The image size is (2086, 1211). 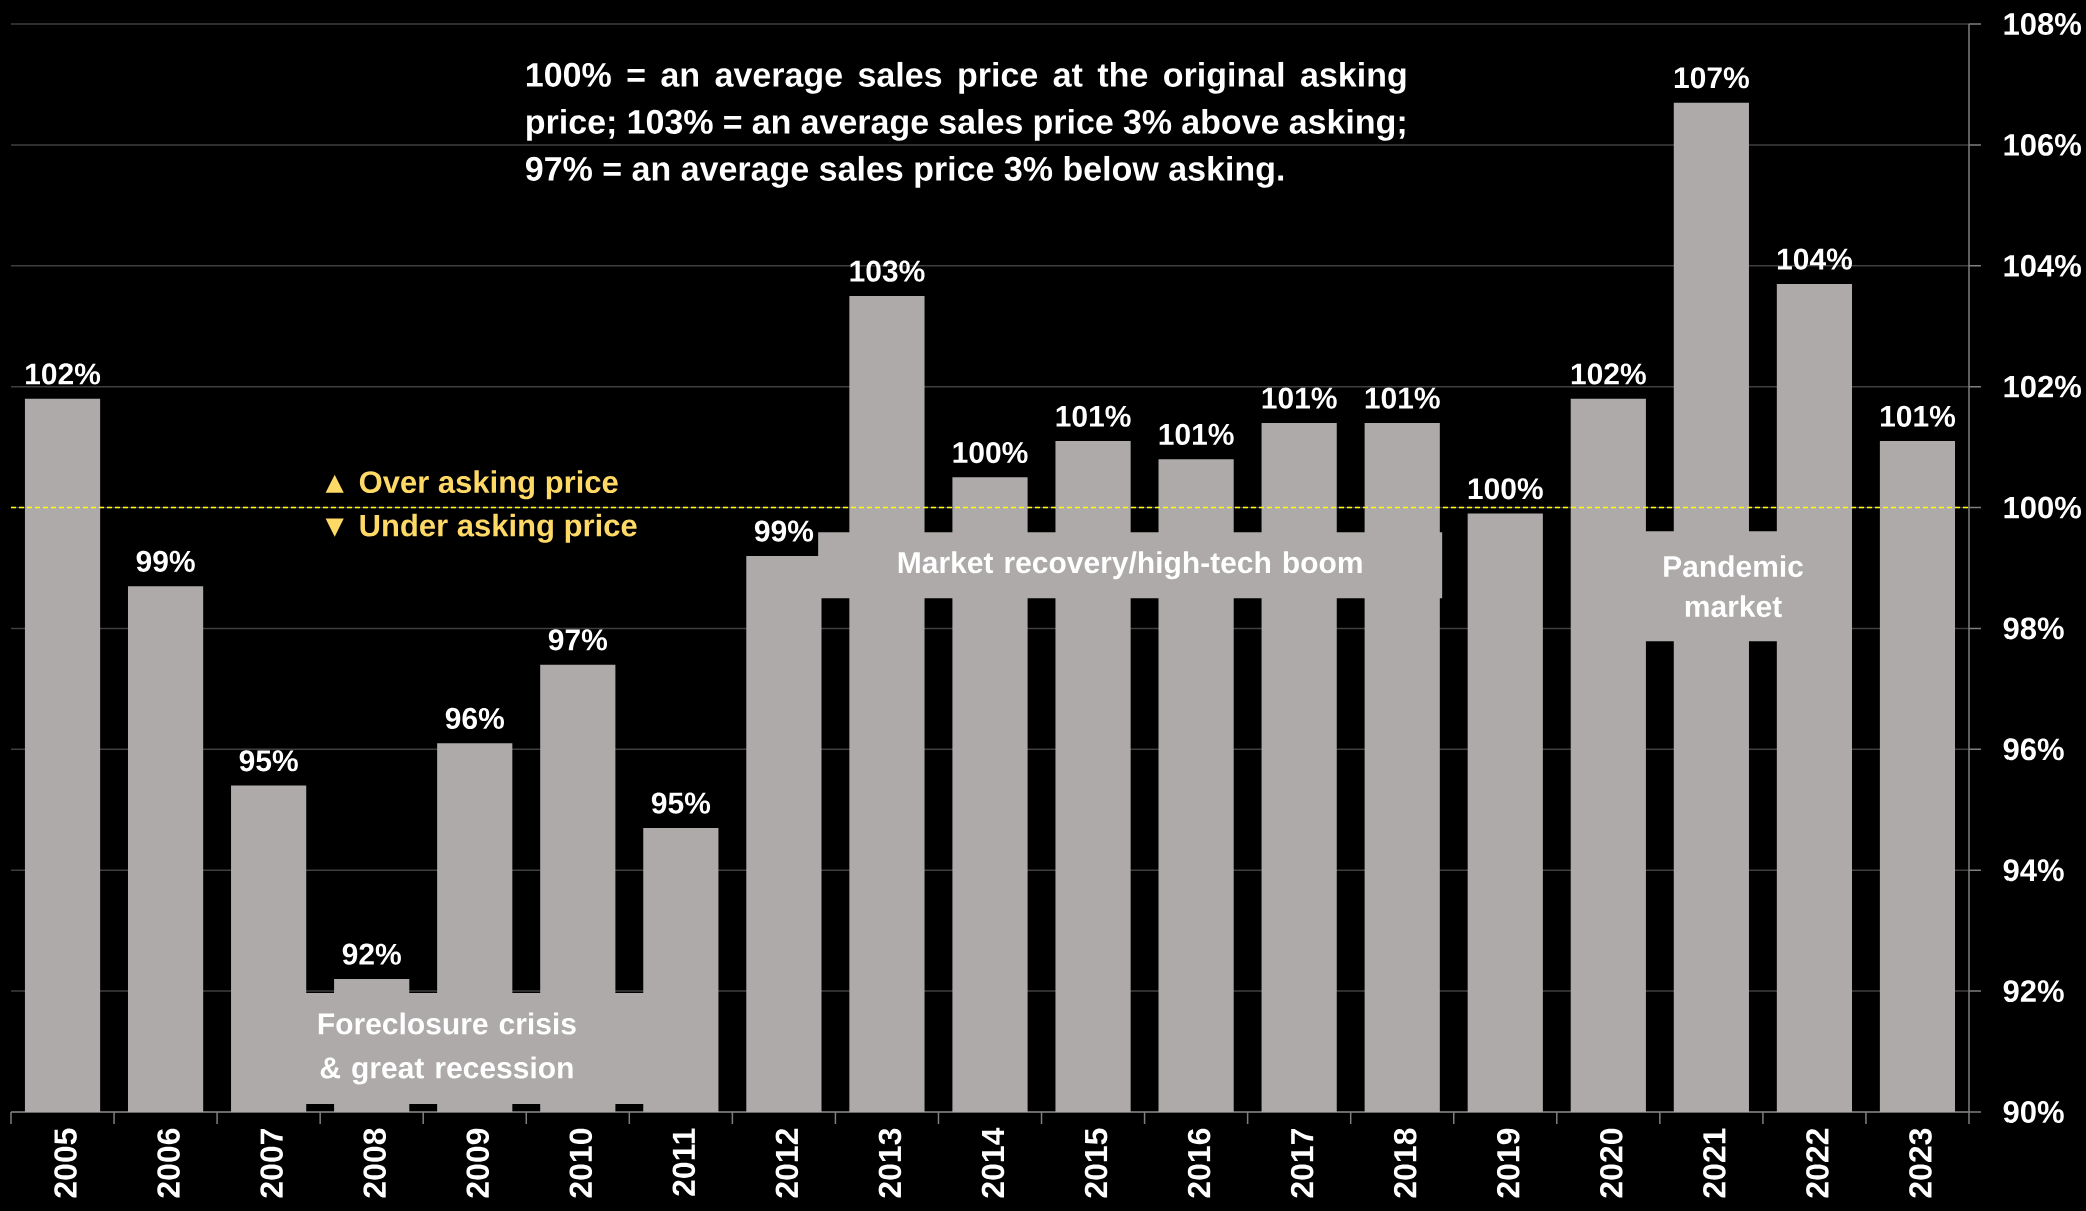 I want to click on annotation: Market recovery/high-tech boom, so click(x=1130, y=565).